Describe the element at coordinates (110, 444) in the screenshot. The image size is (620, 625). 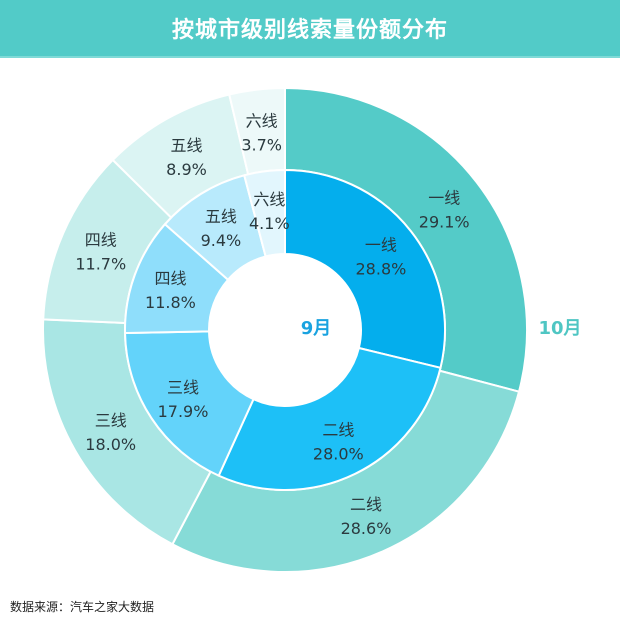
I see `segment-value-label: 18.0%` at that location.